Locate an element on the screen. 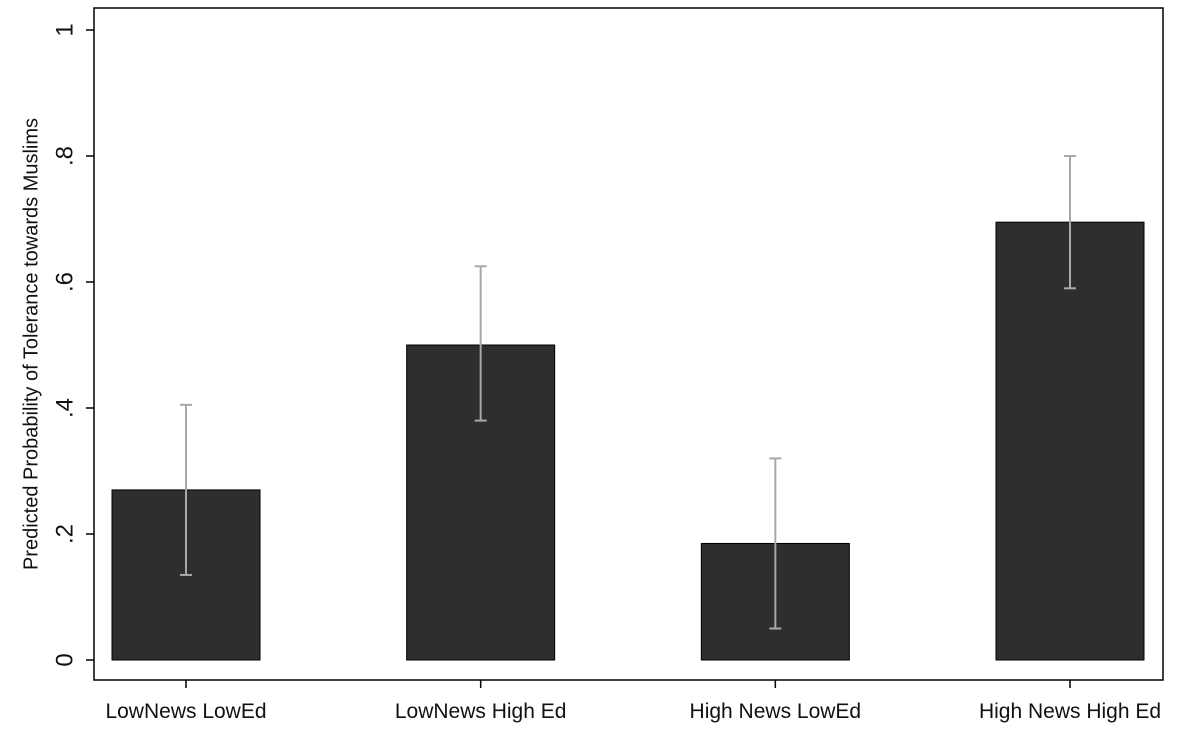  y-tick-label: .2 is located at coordinates (64, 534).